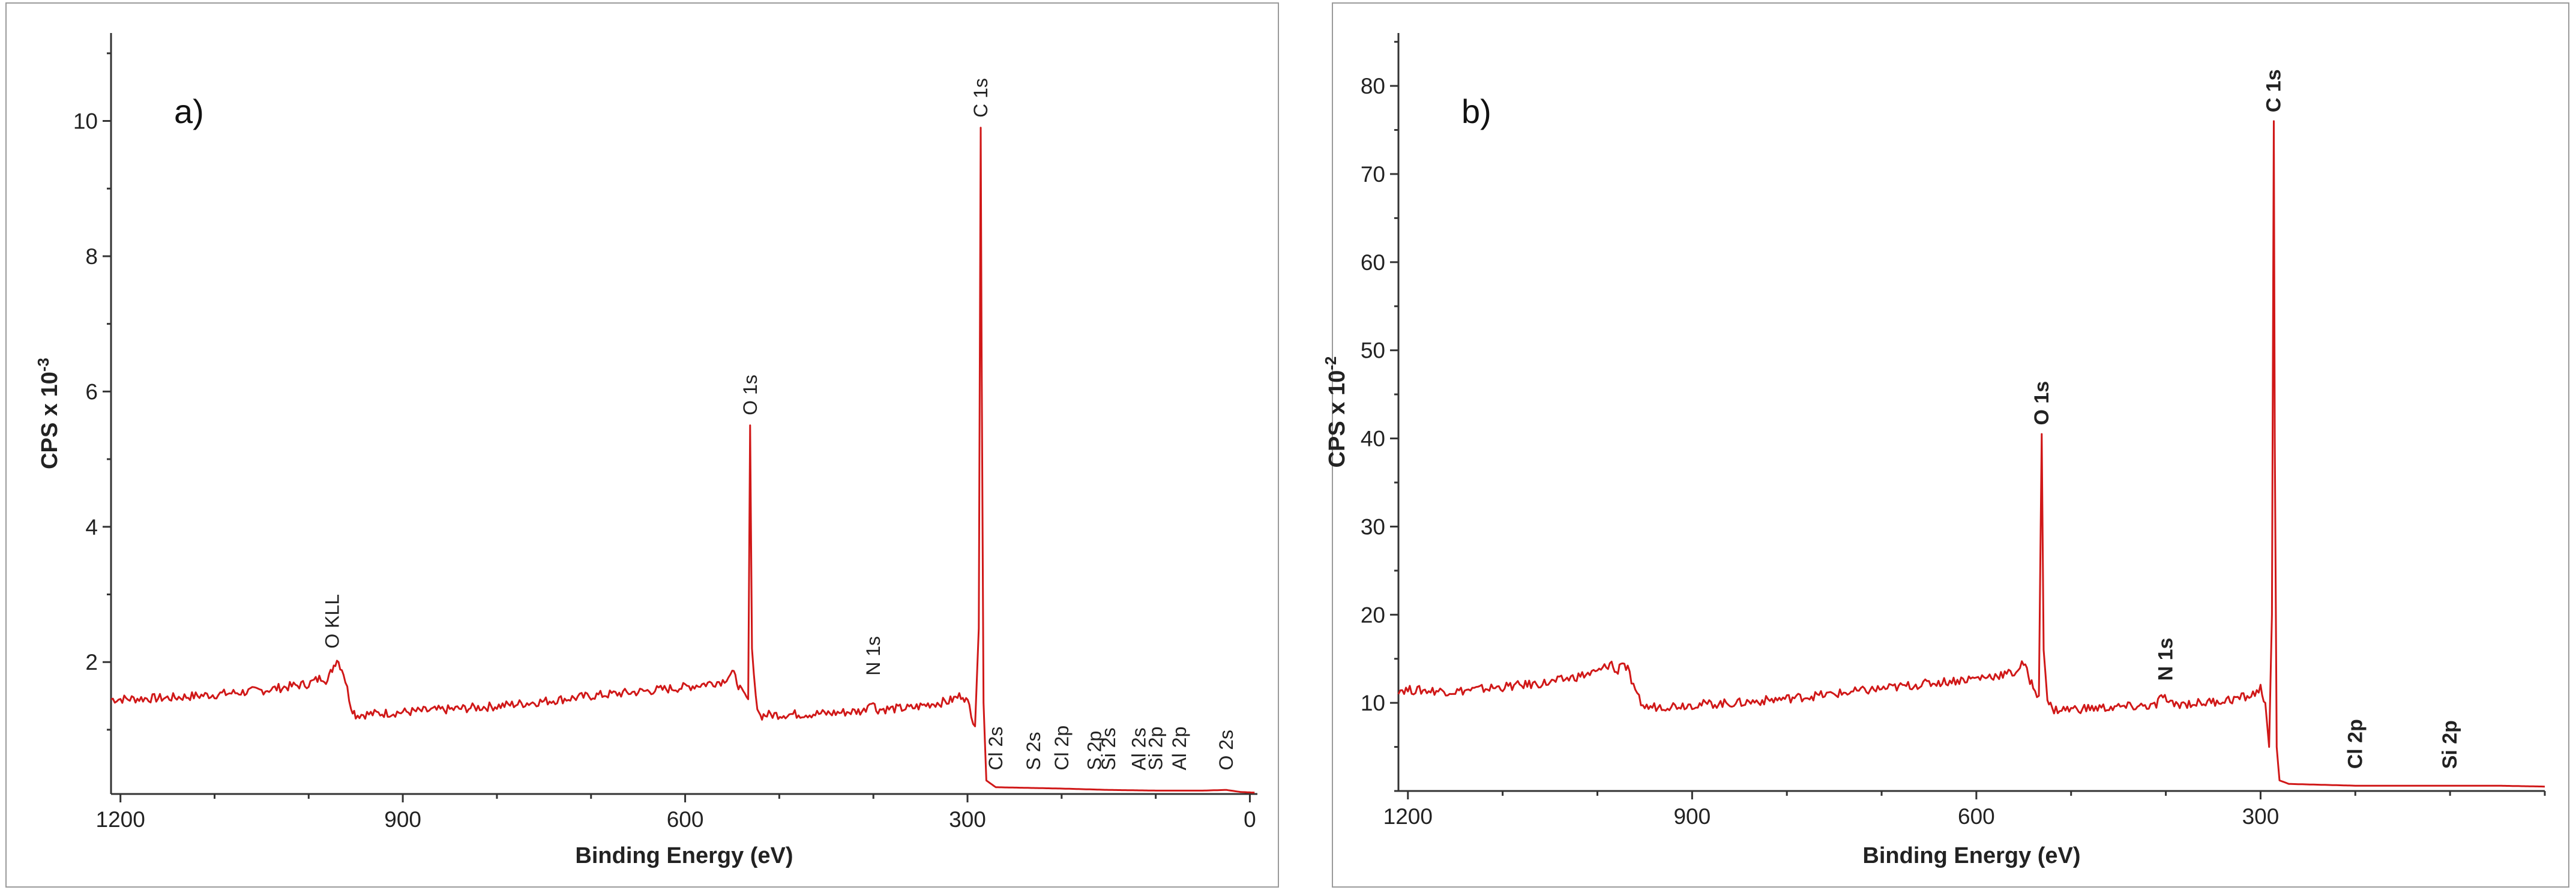  What do you see at coordinates (1373, 174) in the screenshot?
I see `y-tick-label: 70` at bounding box center [1373, 174].